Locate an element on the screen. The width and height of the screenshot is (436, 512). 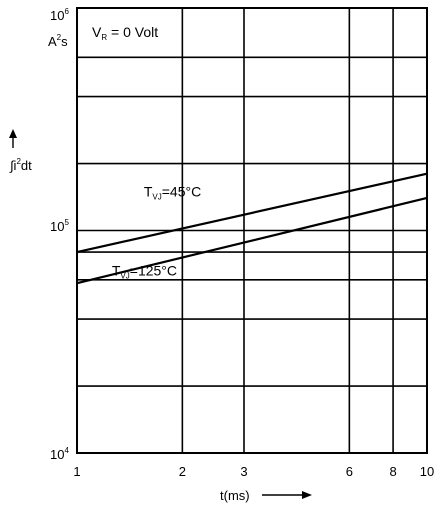
series-label-1: TVJ=45°C is located at coordinates (172, 192).